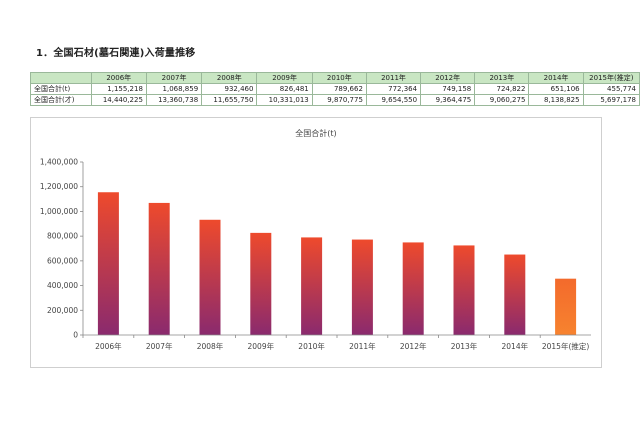  I want to click on table-cell: 5,697,178, so click(611, 100).